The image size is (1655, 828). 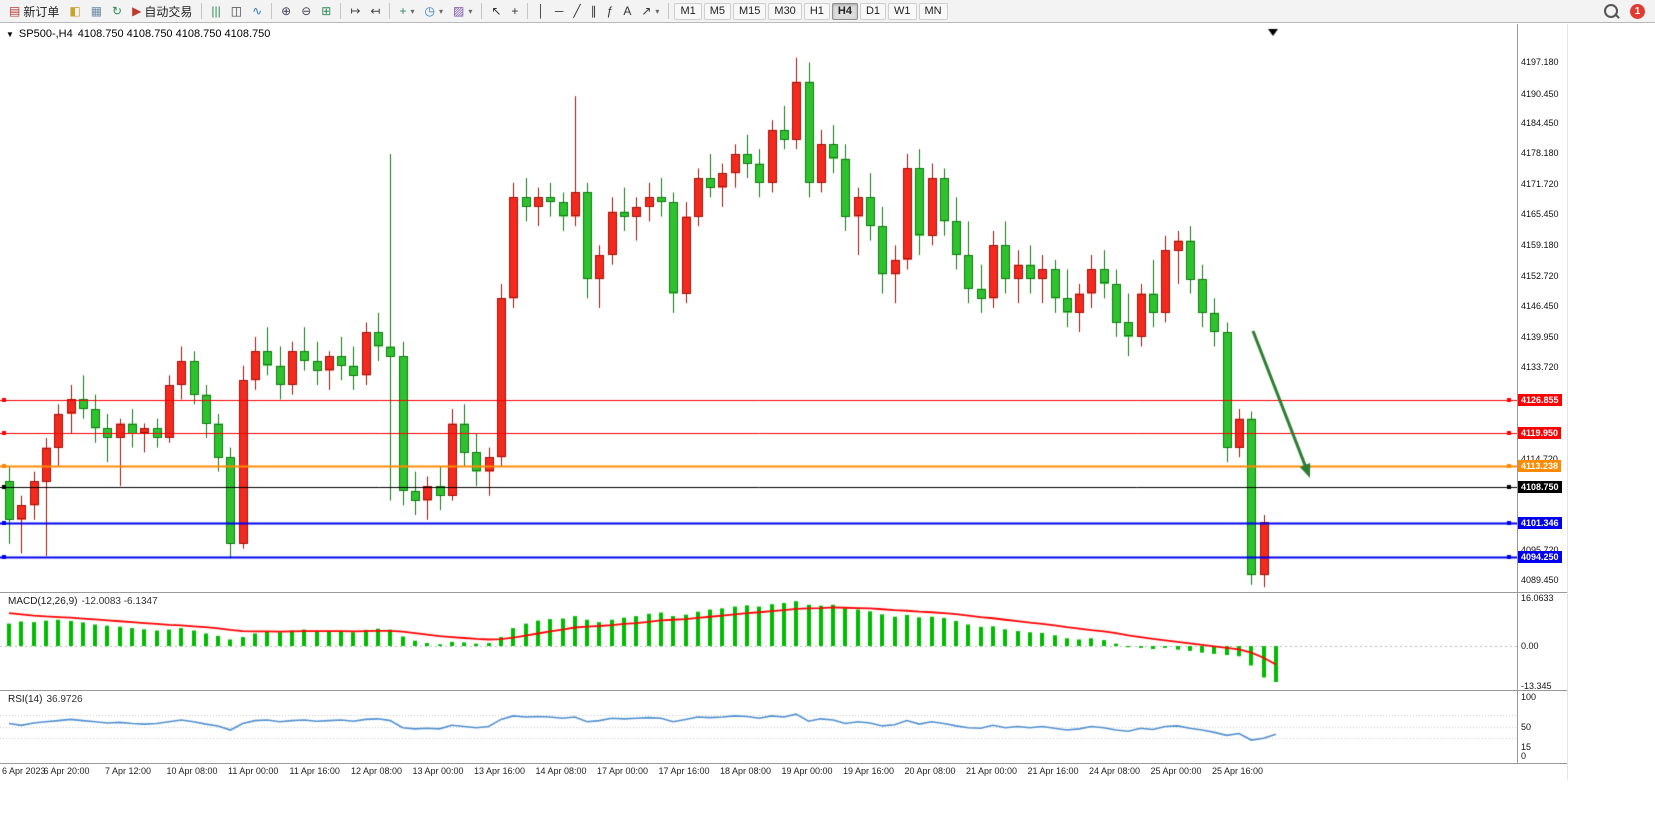 I want to click on macd-indicator-canvas, so click(x=758, y=641).